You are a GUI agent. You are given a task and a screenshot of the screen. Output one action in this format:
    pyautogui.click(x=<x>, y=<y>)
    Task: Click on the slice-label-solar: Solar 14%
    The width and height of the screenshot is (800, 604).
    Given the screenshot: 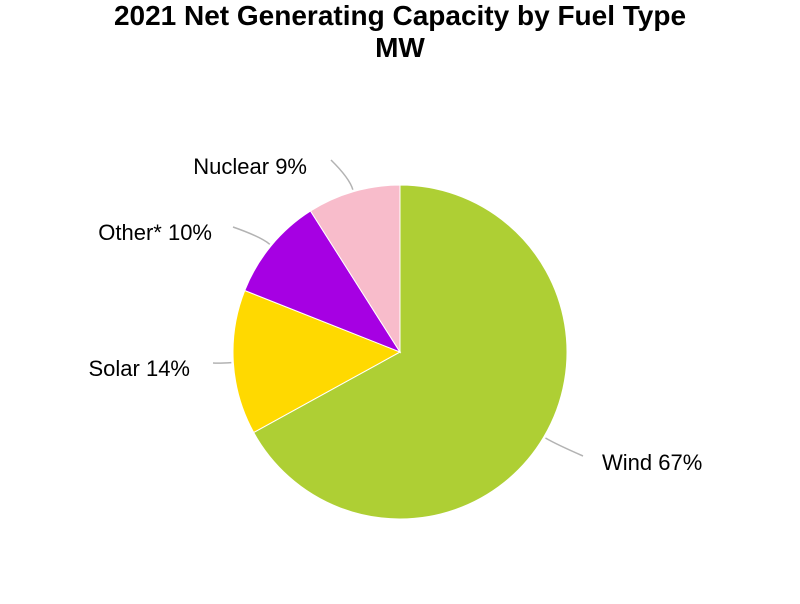 What is the action you would take?
    pyautogui.click(x=139, y=368)
    